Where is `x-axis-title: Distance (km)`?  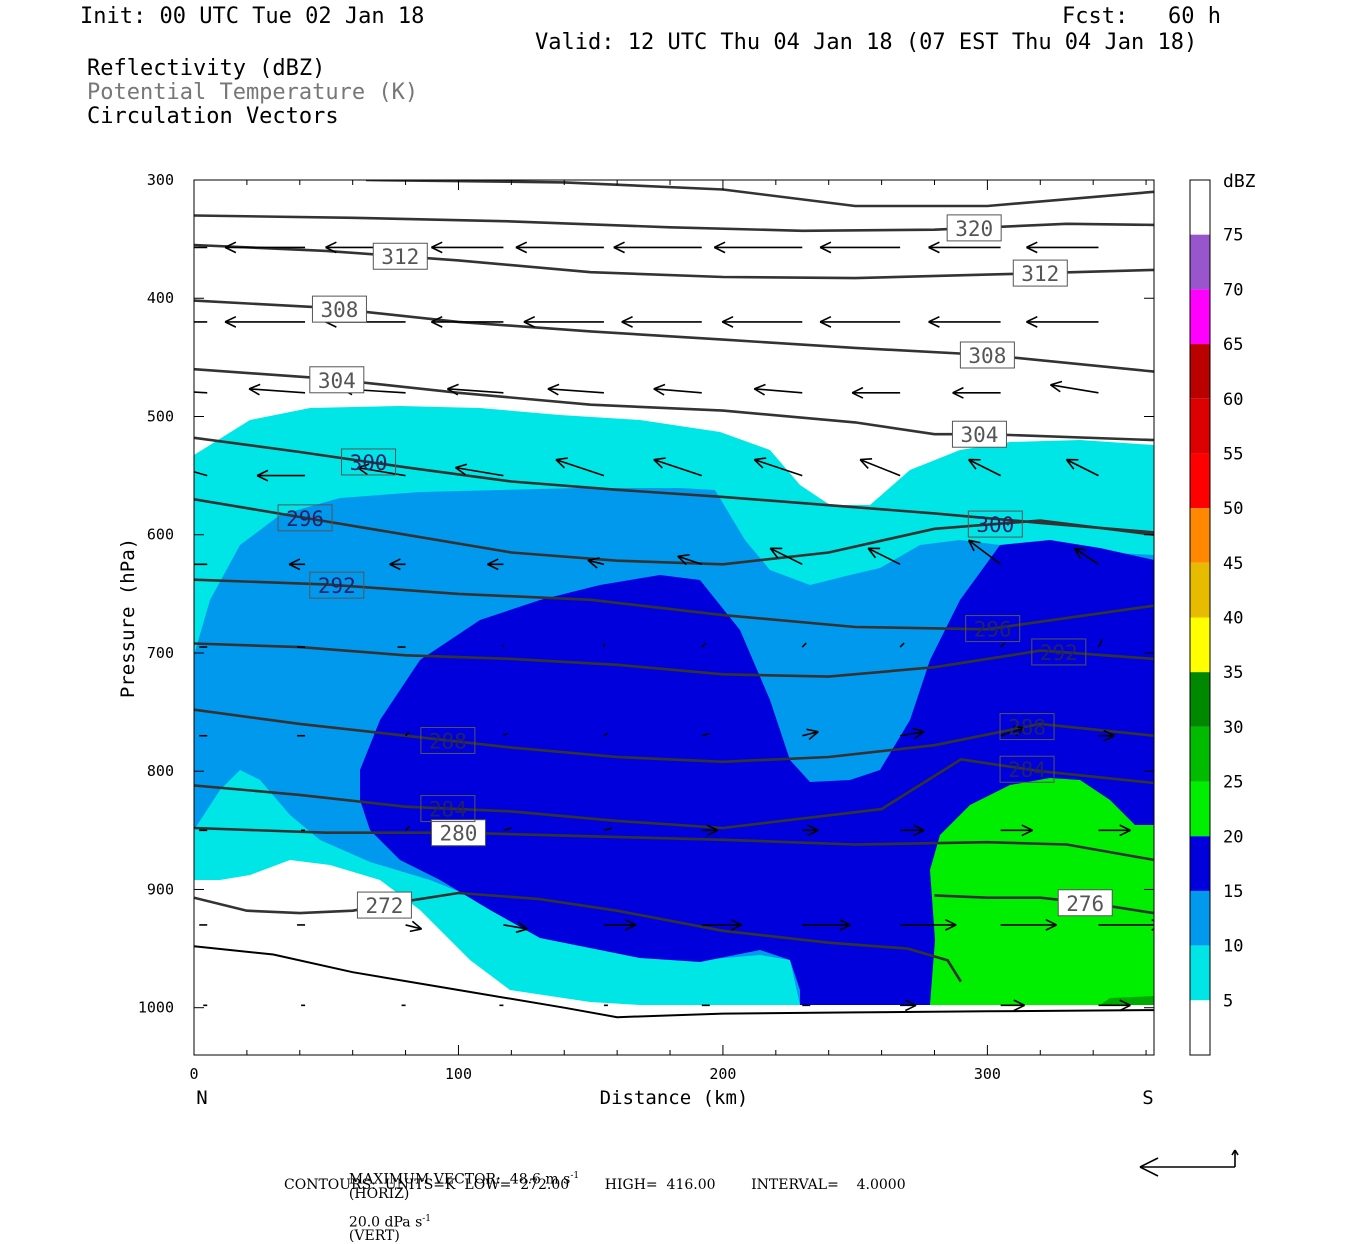
x-axis-title: Distance (km) is located at coordinates (674, 1098).